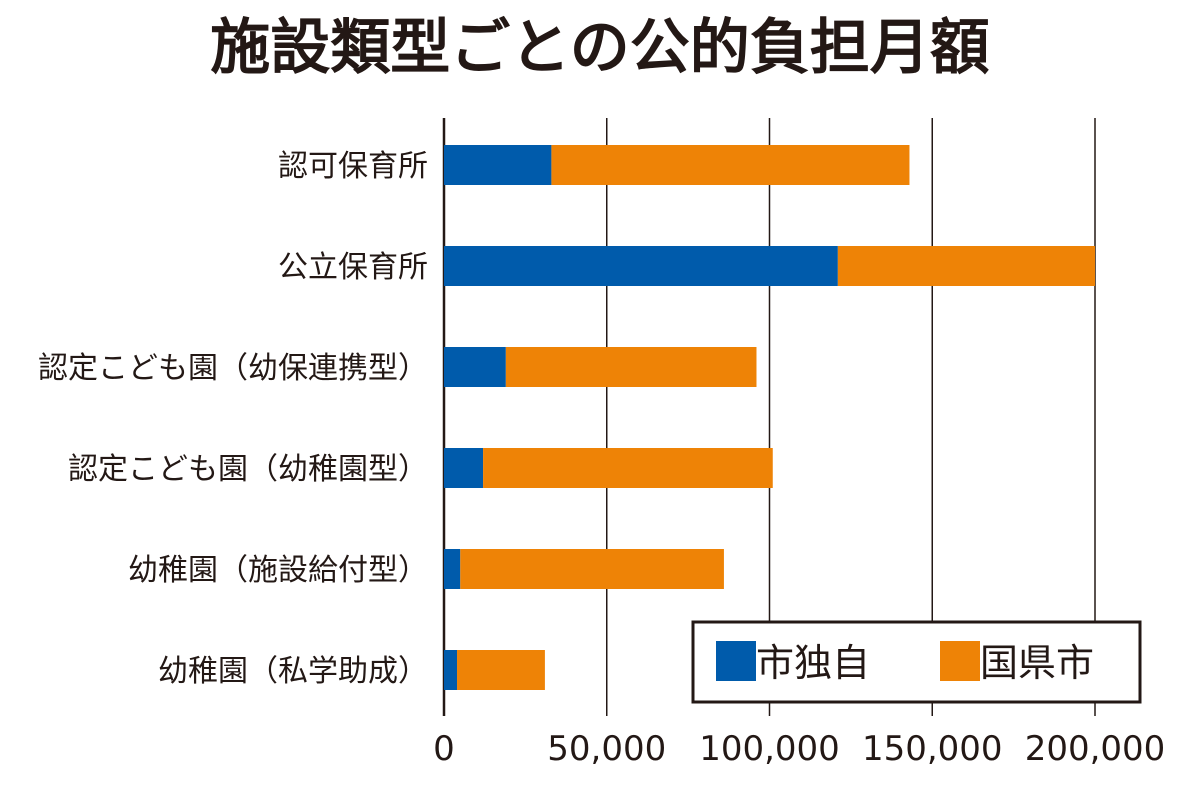  Describe the element at coordinates (444, 749) in the screenshot. I see `x-tick-label-0: 0` at that location.